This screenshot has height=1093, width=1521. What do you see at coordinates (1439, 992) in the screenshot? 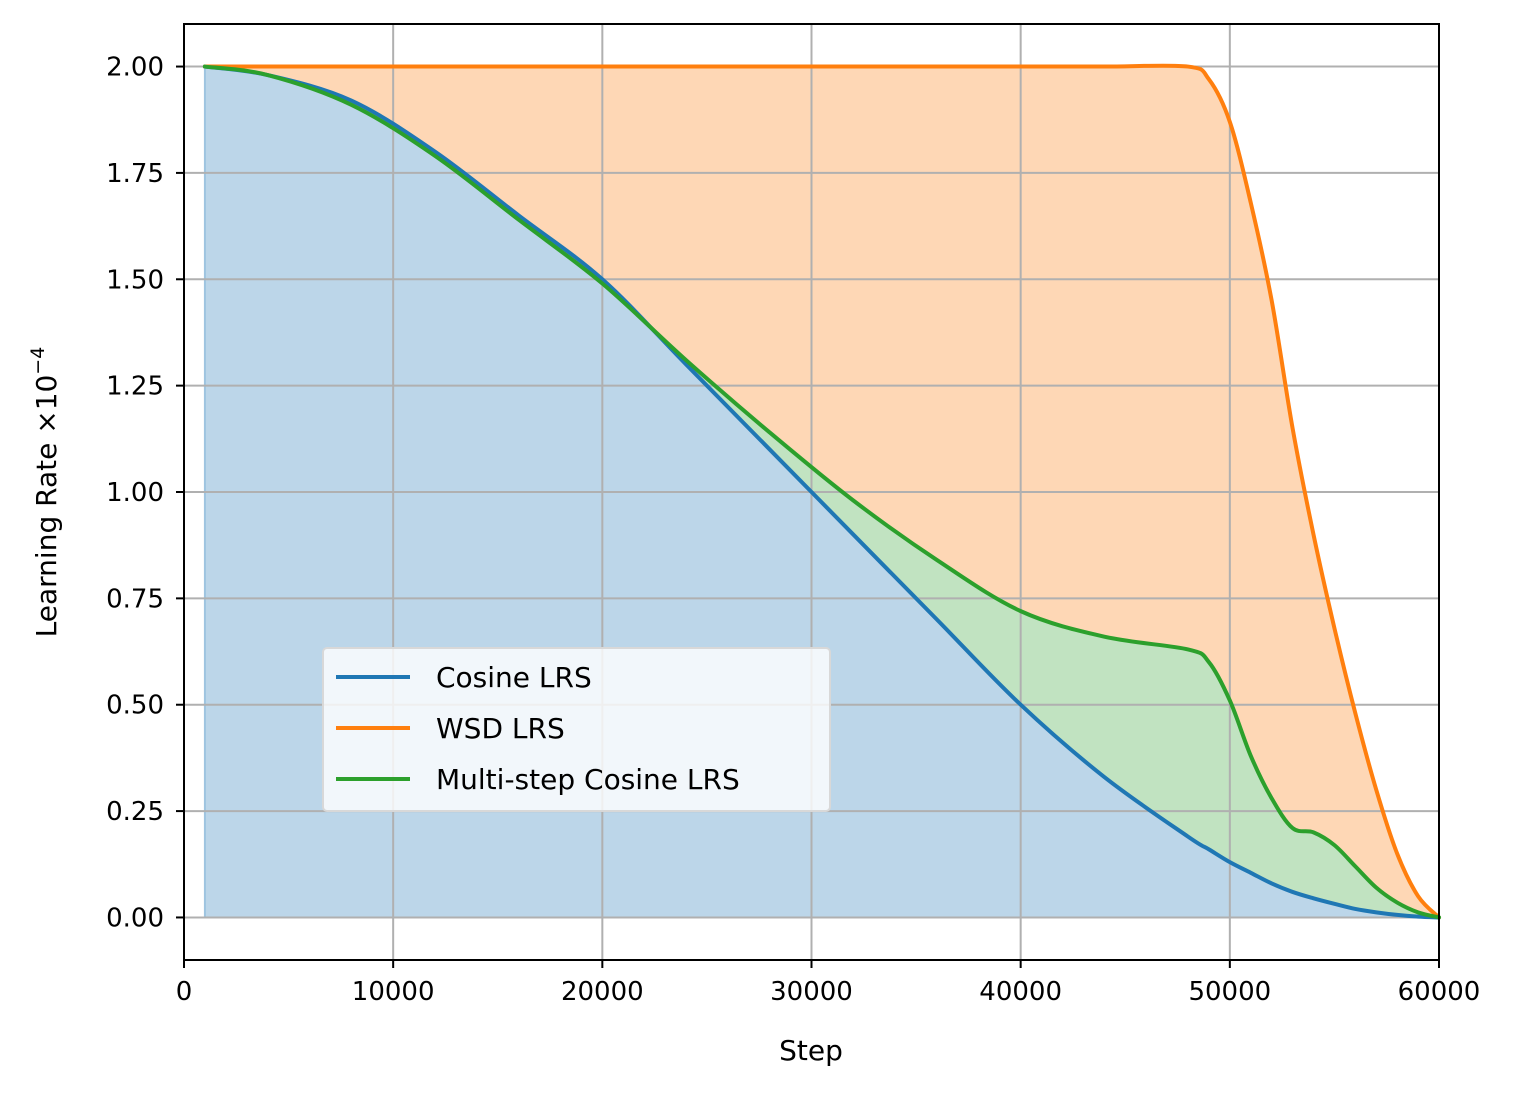
I see `x-tick-label: 60000` at bounding box center [1439, 992].